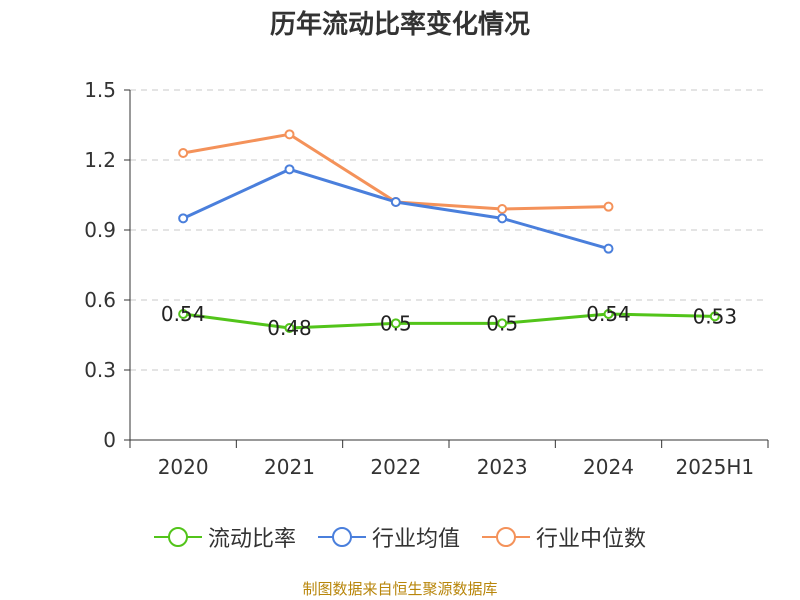  I want to click on legend-item-industry-median: 行业中位数, so click(564, 537).